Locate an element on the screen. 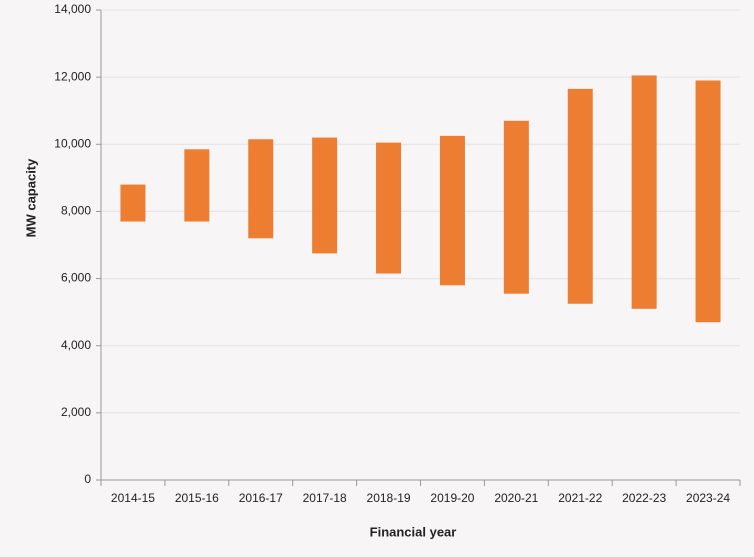 The image size is (754, 557). x-tick-label: 2023-24 is located at coordinates (708, 498).